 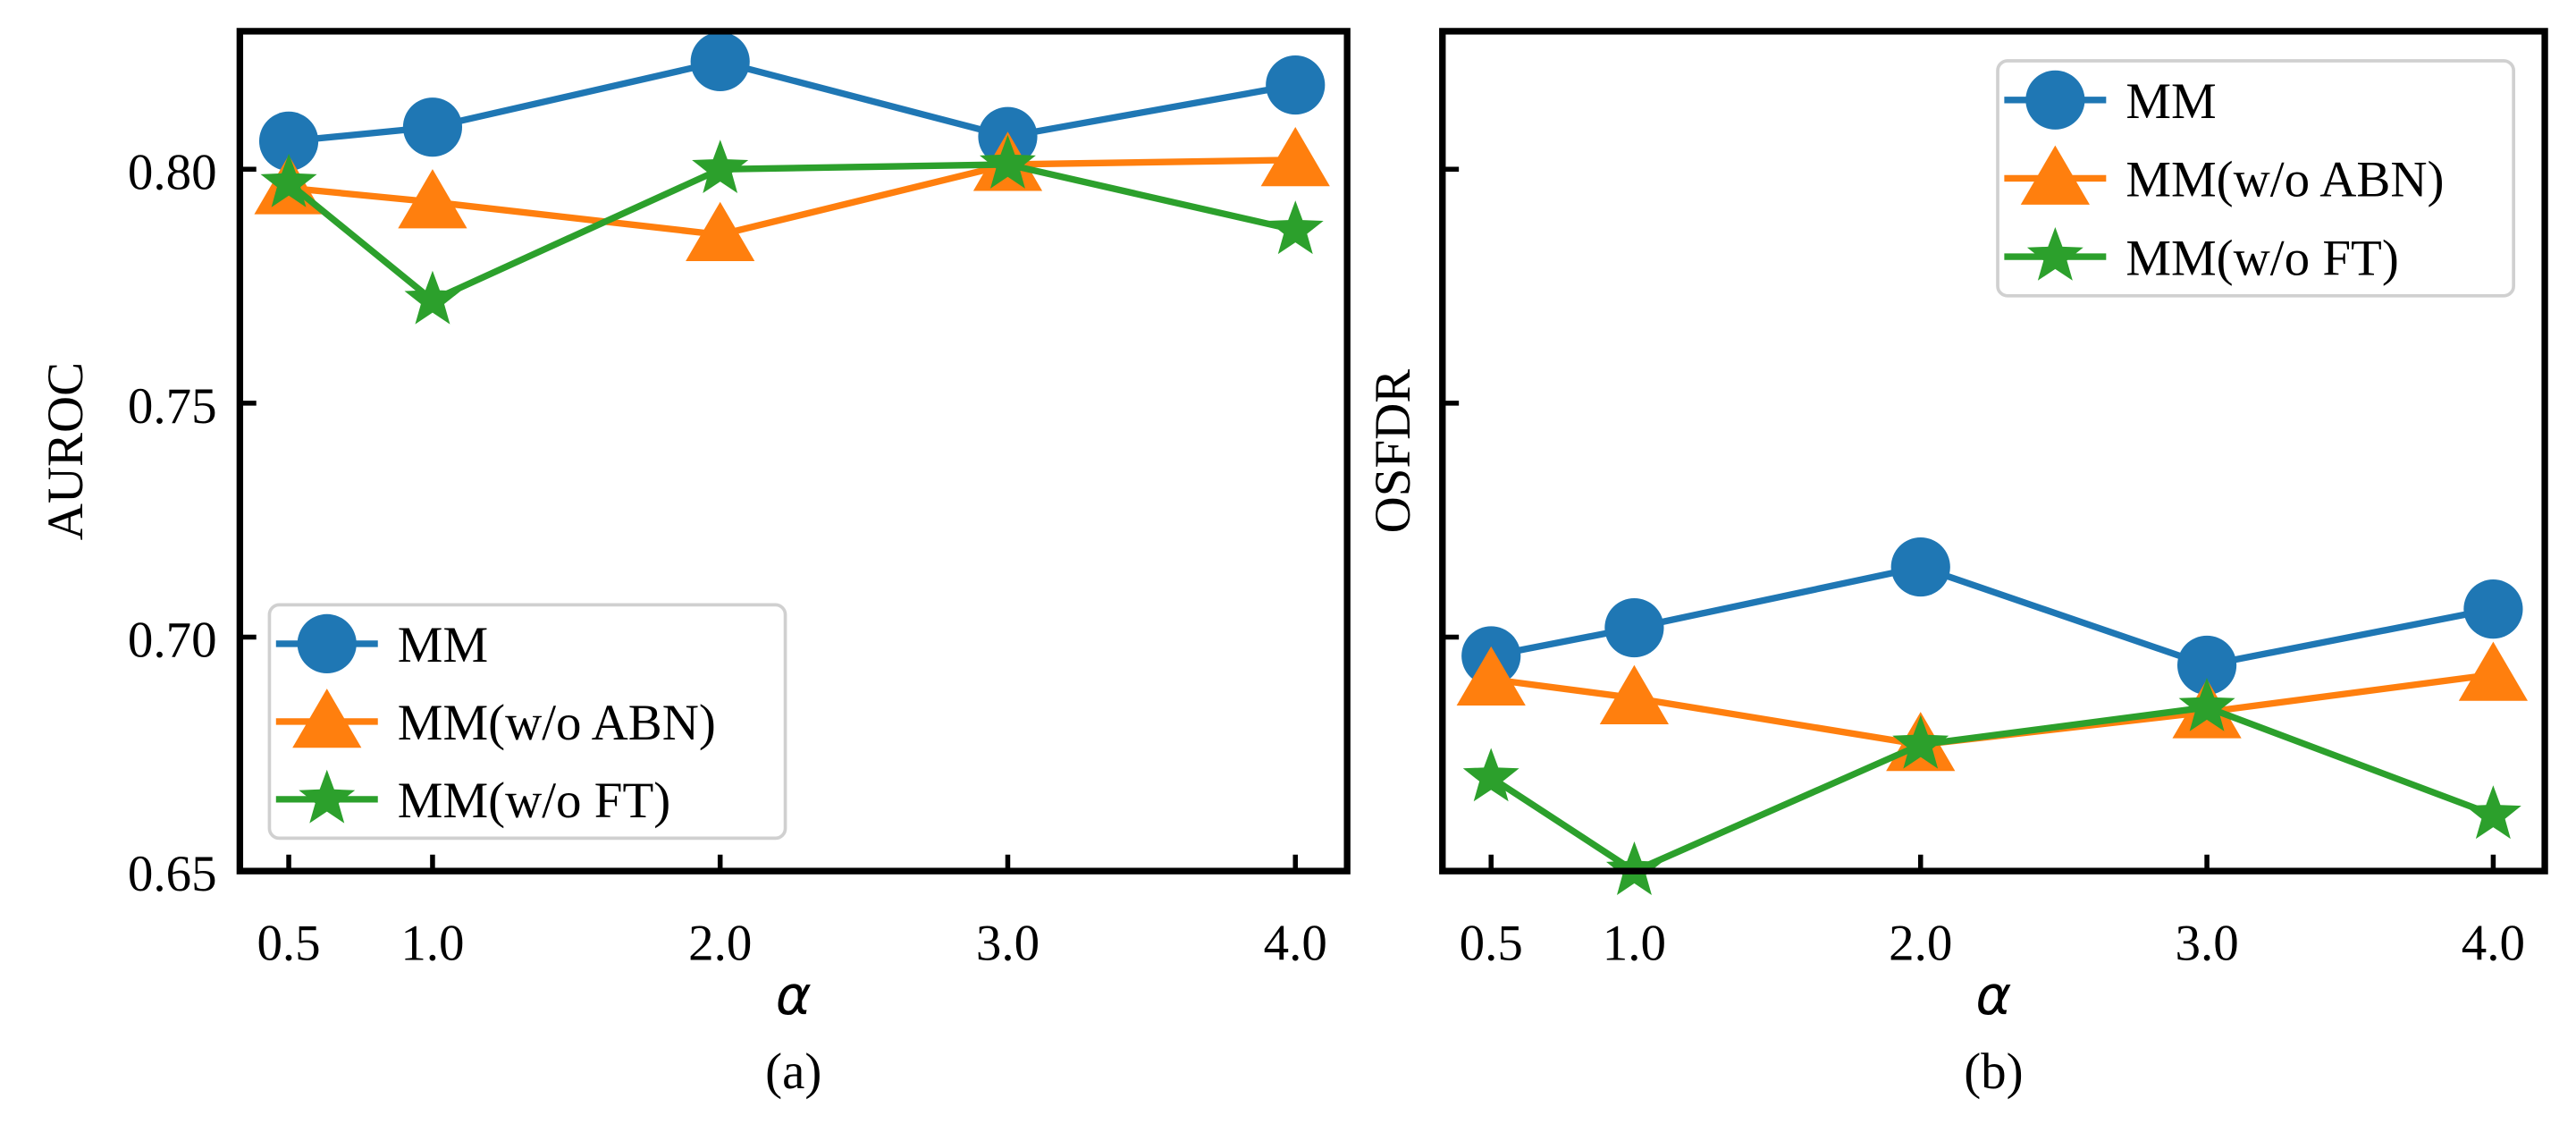 I want to click on y-axis-title: OSFDR, so click(x=1393, y=452).